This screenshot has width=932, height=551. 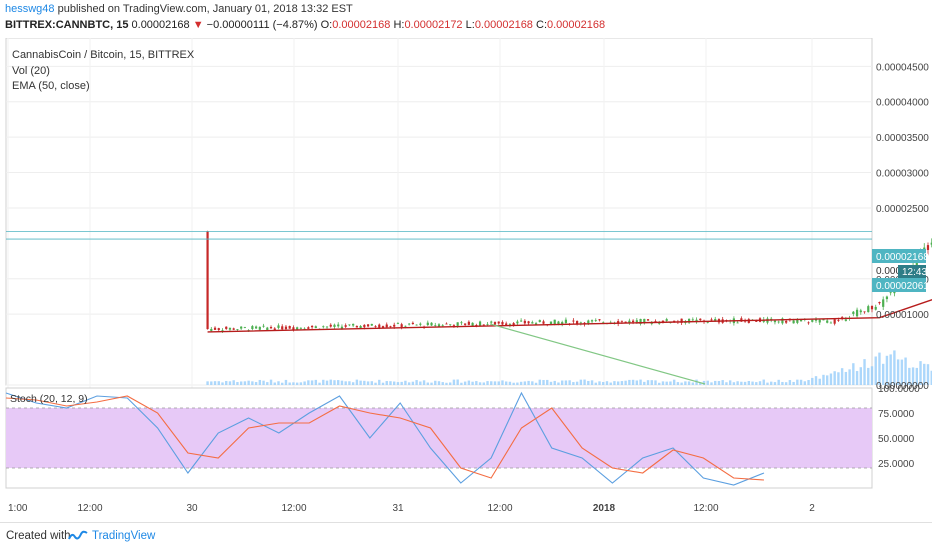 I want to click on time-tick-label: 1:00, so click(x=18, y=508).